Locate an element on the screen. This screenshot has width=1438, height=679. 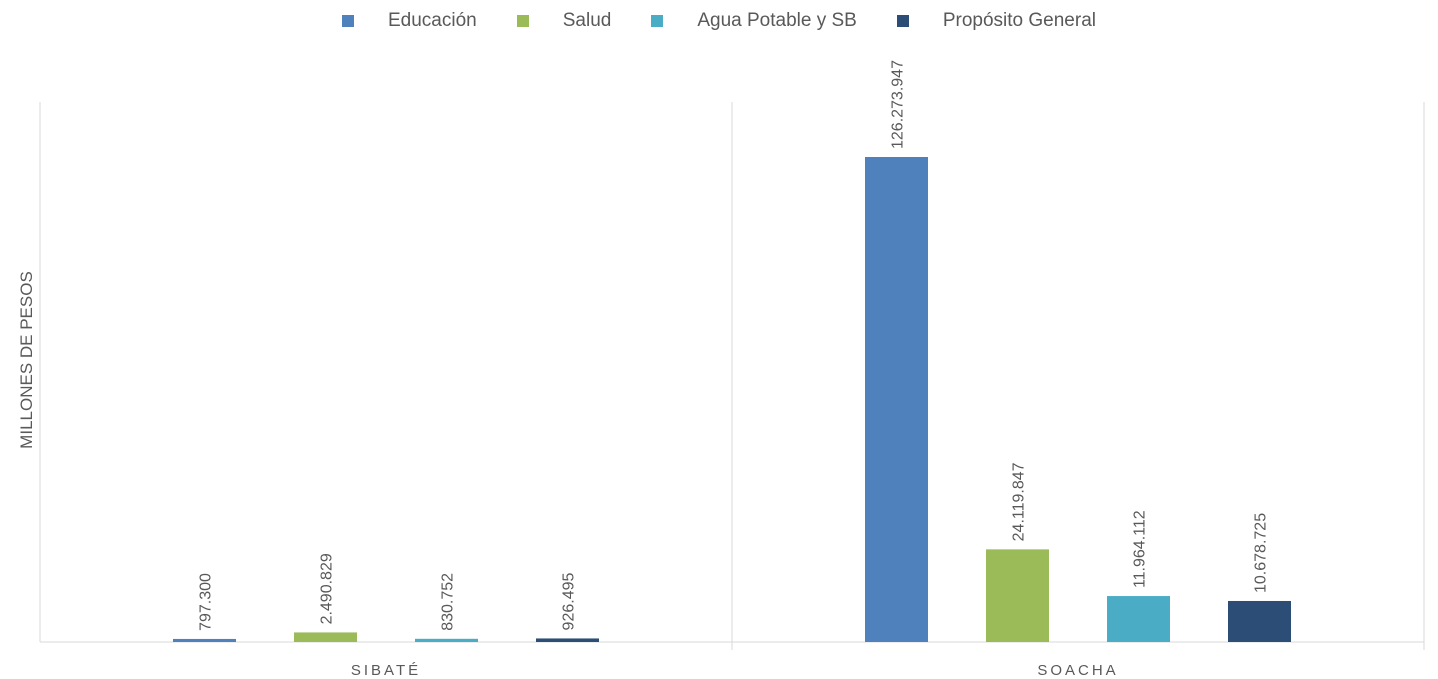
data-label: 11.964.112 is located at coordinates (1140, 549).